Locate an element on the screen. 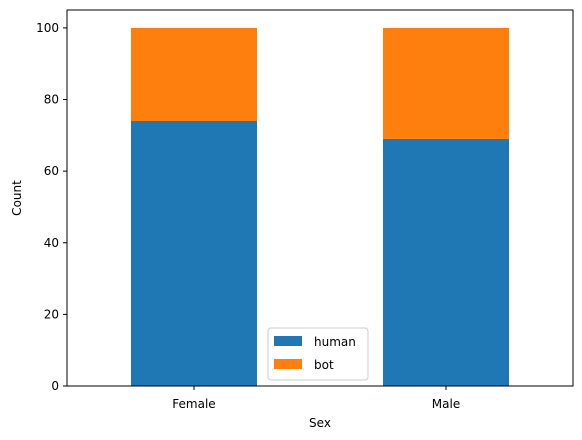 The height and width of the screenshot is (440, 582). bar-bot-male is located at coordinates (446, 83).